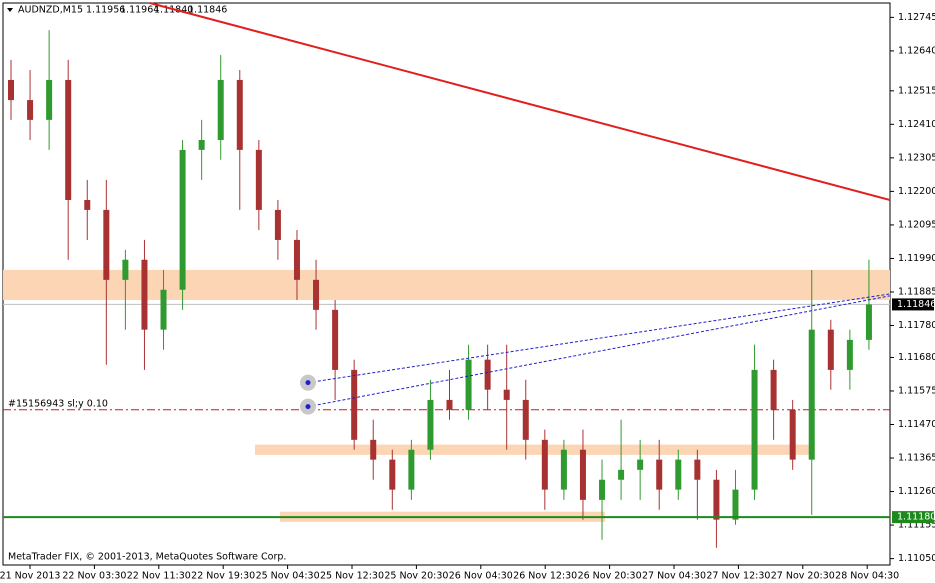  I want to click on support-price-label: 1.11180, so click(916, 517).